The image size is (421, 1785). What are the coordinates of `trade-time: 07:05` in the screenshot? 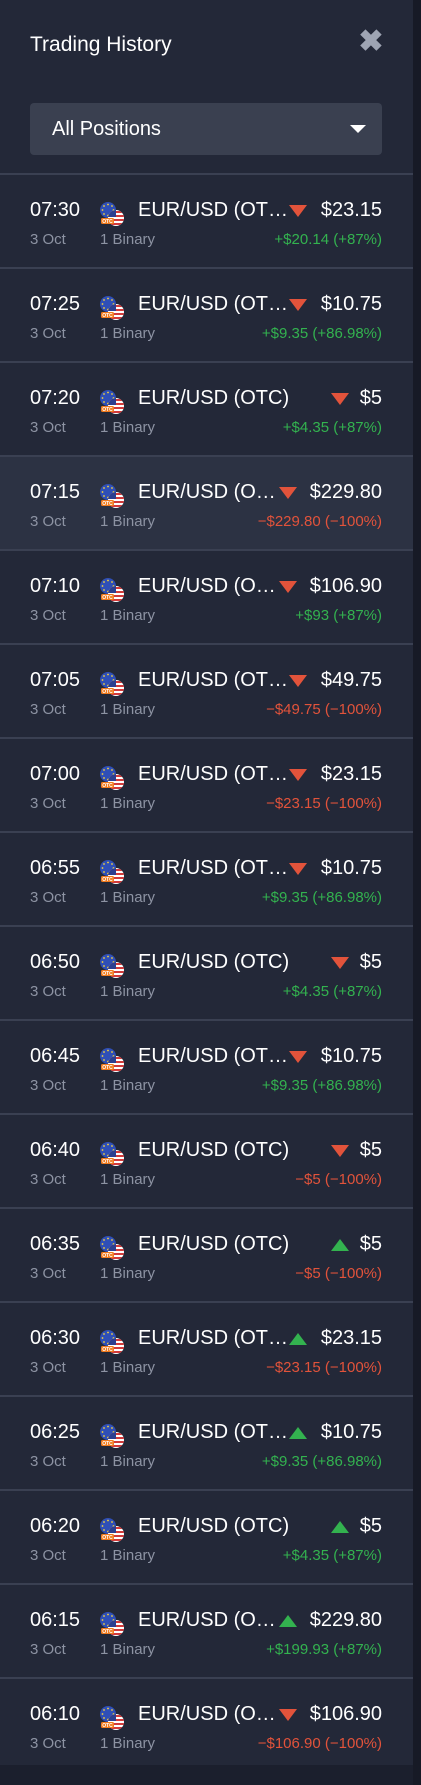 It's located at (55, 680).